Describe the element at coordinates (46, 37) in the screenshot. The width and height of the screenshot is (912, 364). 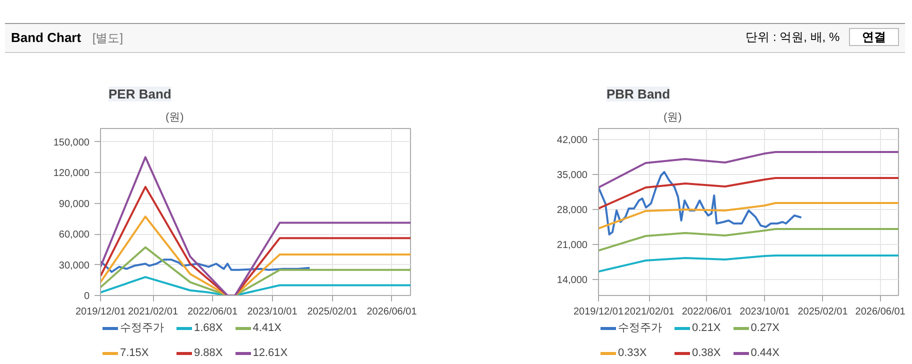
I see `text: Band Chart` at that location.